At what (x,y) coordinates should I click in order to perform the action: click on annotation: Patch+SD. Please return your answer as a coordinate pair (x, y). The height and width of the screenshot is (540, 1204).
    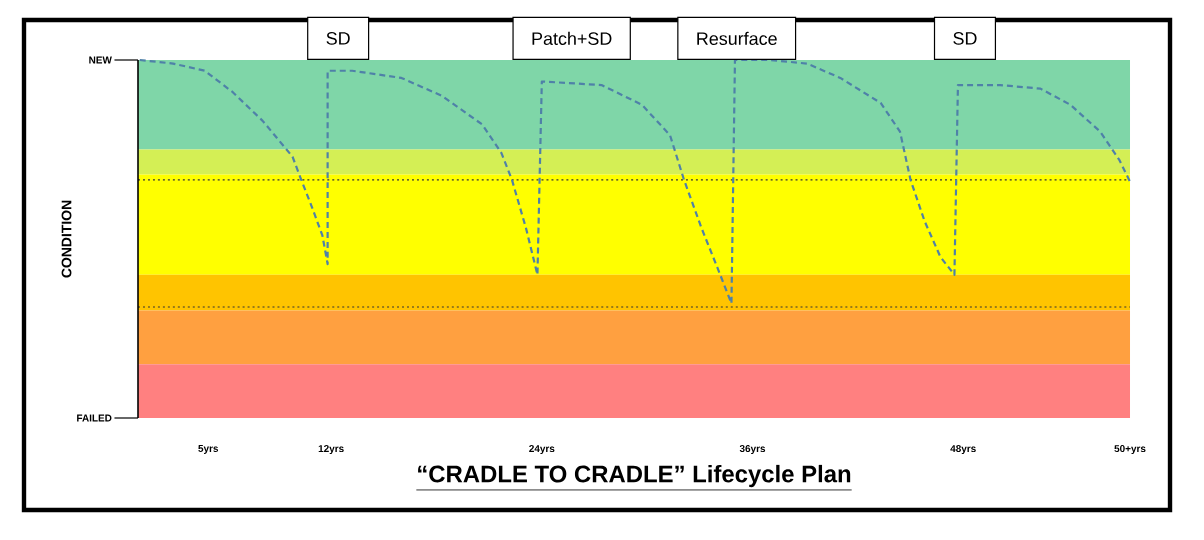
    Looking at the image, I should click on (572, 38).